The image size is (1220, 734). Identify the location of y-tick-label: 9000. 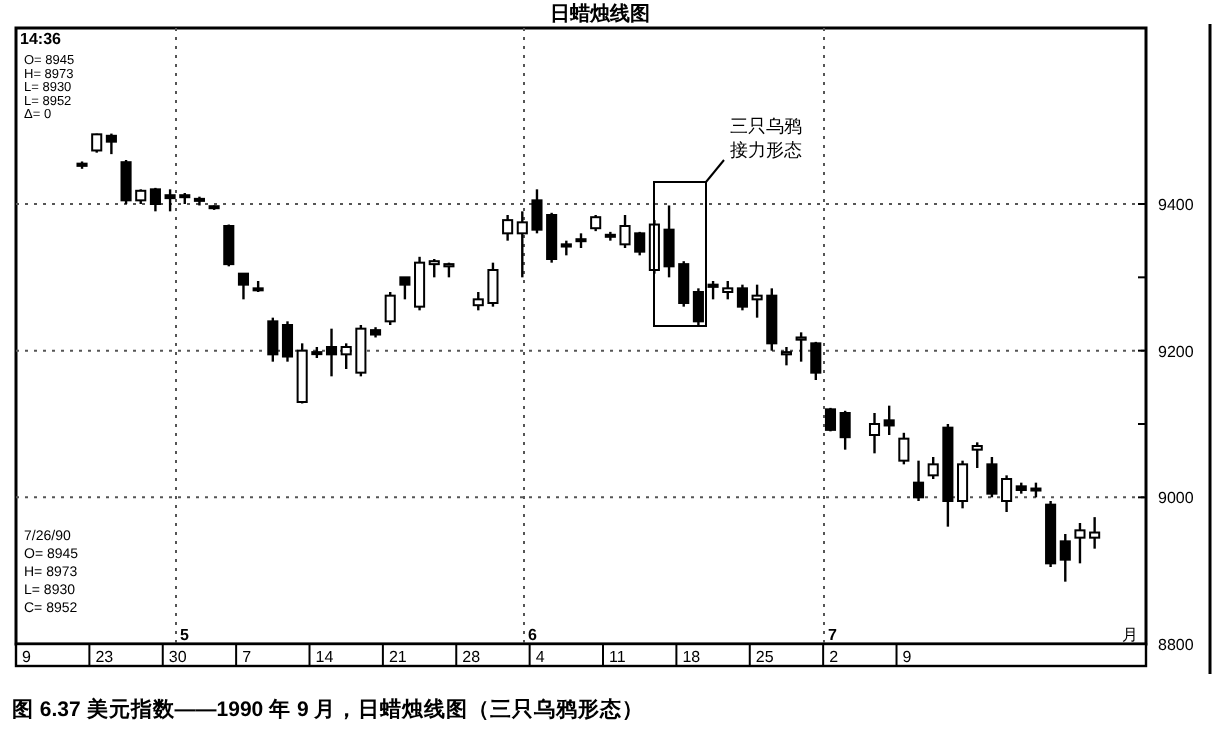
(1176, 498).